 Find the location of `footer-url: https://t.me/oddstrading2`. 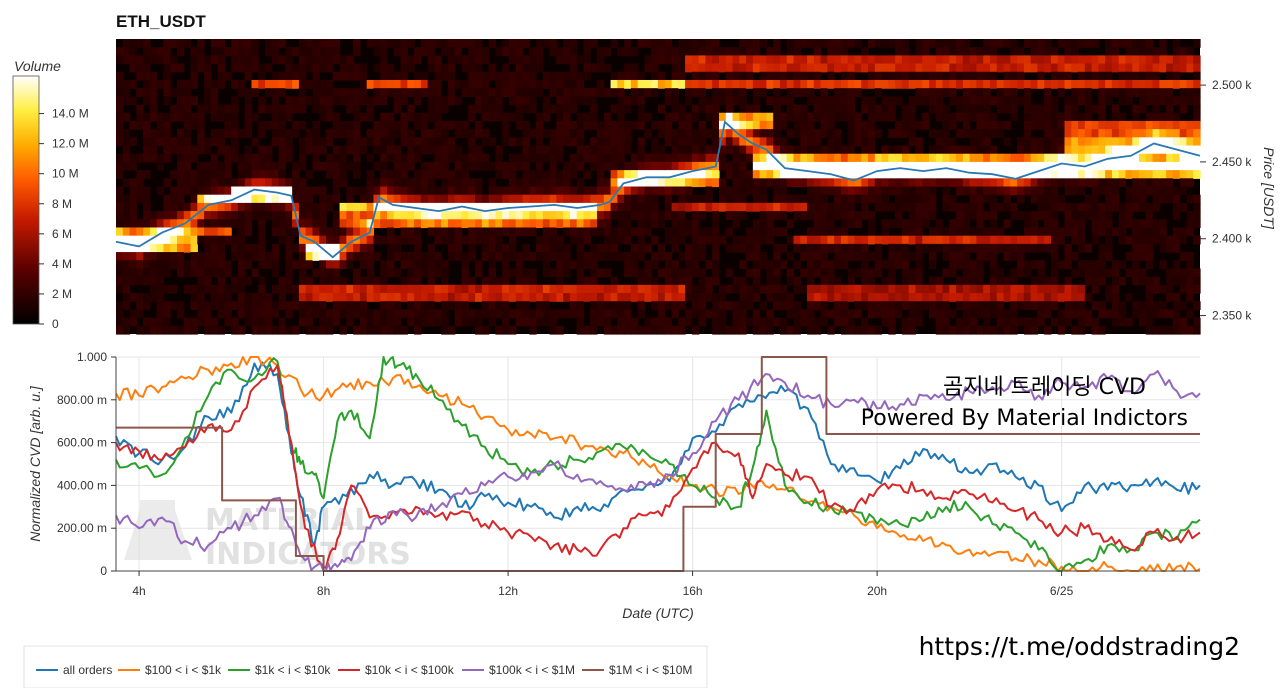

footer-url: https://t.me/oddstrading2 is located at coordinates (1079, 646).